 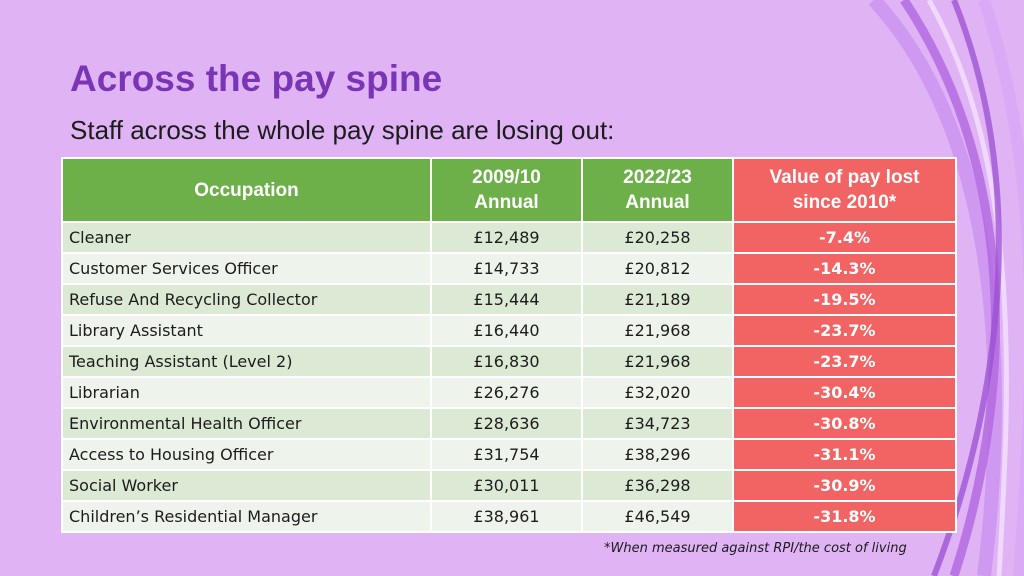 What do you see at coordinates (506, 299) in the screenshot?
I see `pay-2009-cell: £15,444` at bounding box center [506, 299].